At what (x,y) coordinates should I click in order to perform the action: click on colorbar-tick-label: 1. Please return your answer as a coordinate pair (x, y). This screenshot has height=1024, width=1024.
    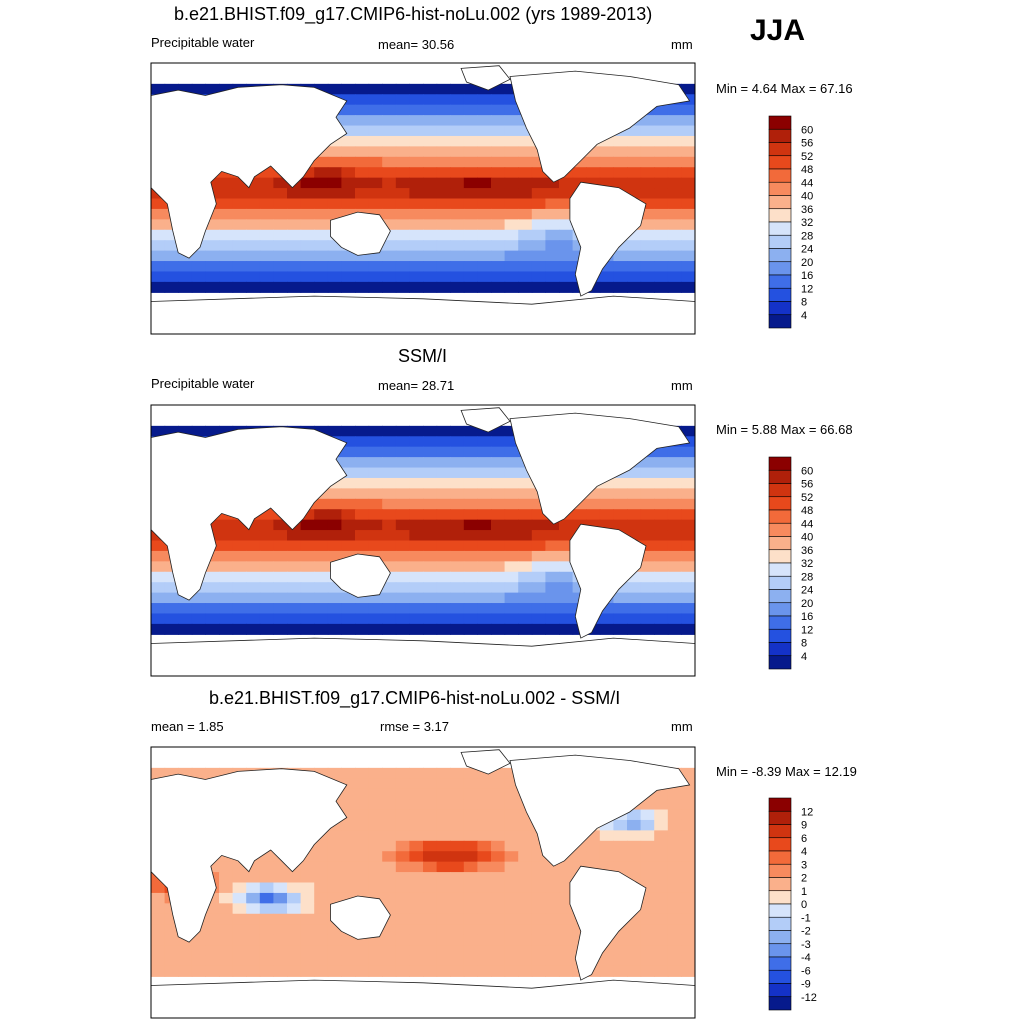
    Looking at the image, I should click on (804, 892).